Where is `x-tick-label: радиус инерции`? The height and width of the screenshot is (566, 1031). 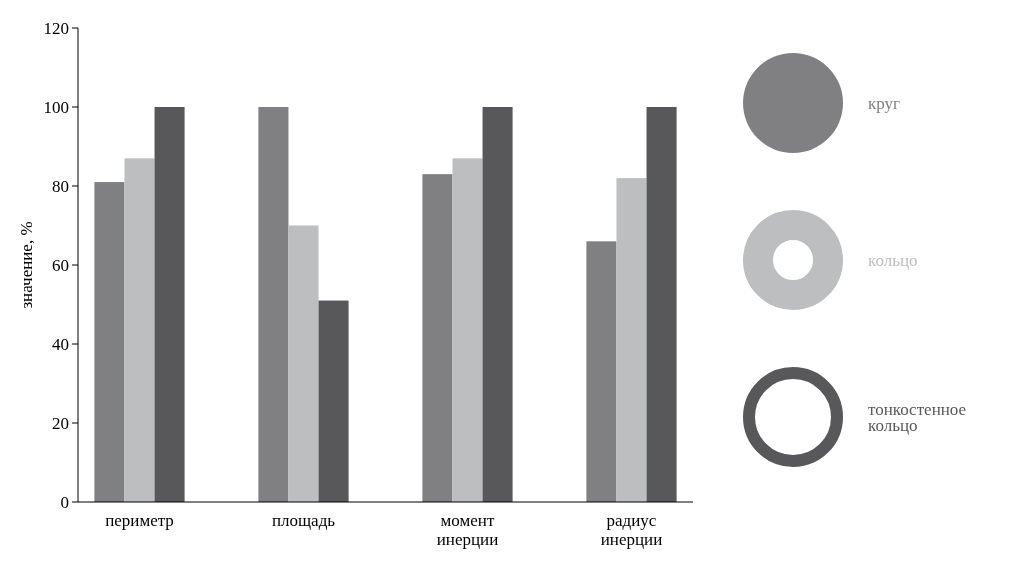
x-tick-label: радиус инерции is located at coordinates (631, 530).